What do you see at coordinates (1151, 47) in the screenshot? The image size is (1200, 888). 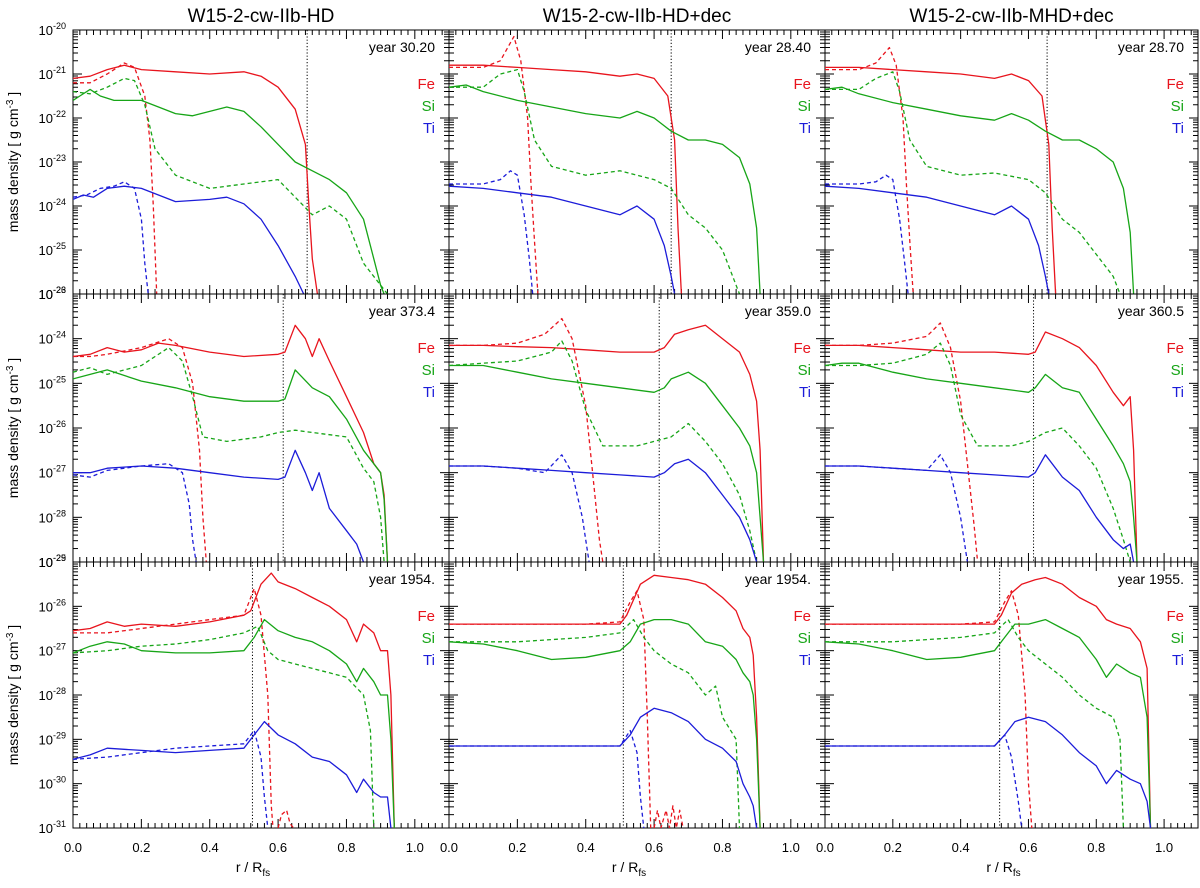 I see `year-label: year 28.70` at bounding box center [1151, 47].